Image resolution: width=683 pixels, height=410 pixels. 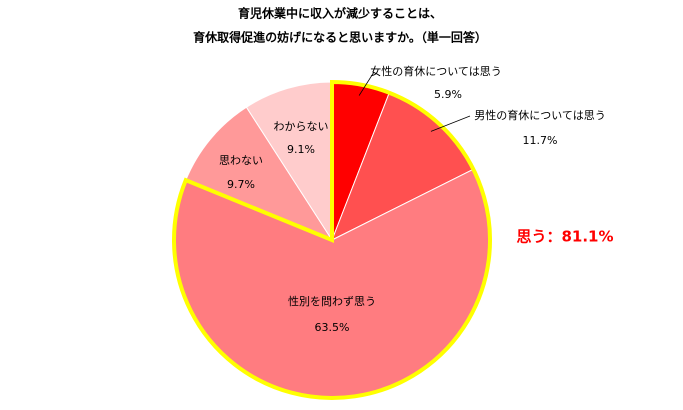 What do you see at coordinates (564, 237) in the screenshot?
I see `annotation: 思う：81.1%` at bounding box center [564, 237].